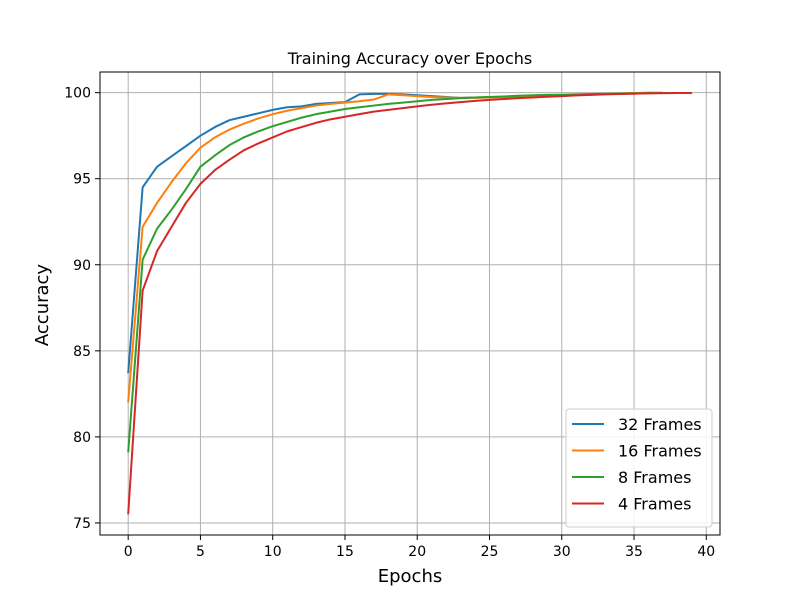 This screenshot has width=800, height=600. I want to click on y-tick-label: 85, so click(82, 352).